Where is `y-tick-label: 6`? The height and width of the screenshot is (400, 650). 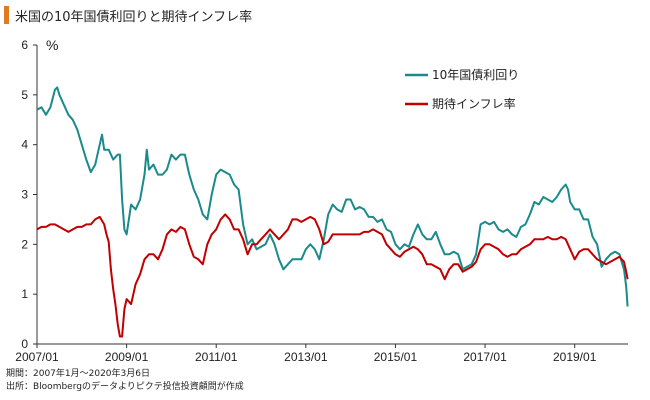 y-tick-label: 6 is located at coordinates (24, 45).